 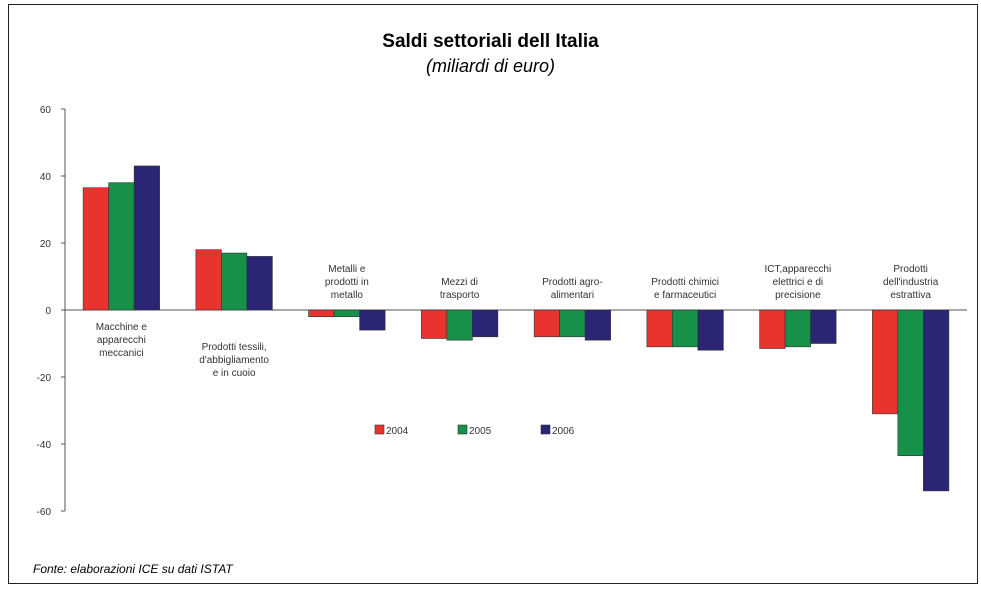 I want to click on legend-swatch-2004, so click(x=379, y=429).